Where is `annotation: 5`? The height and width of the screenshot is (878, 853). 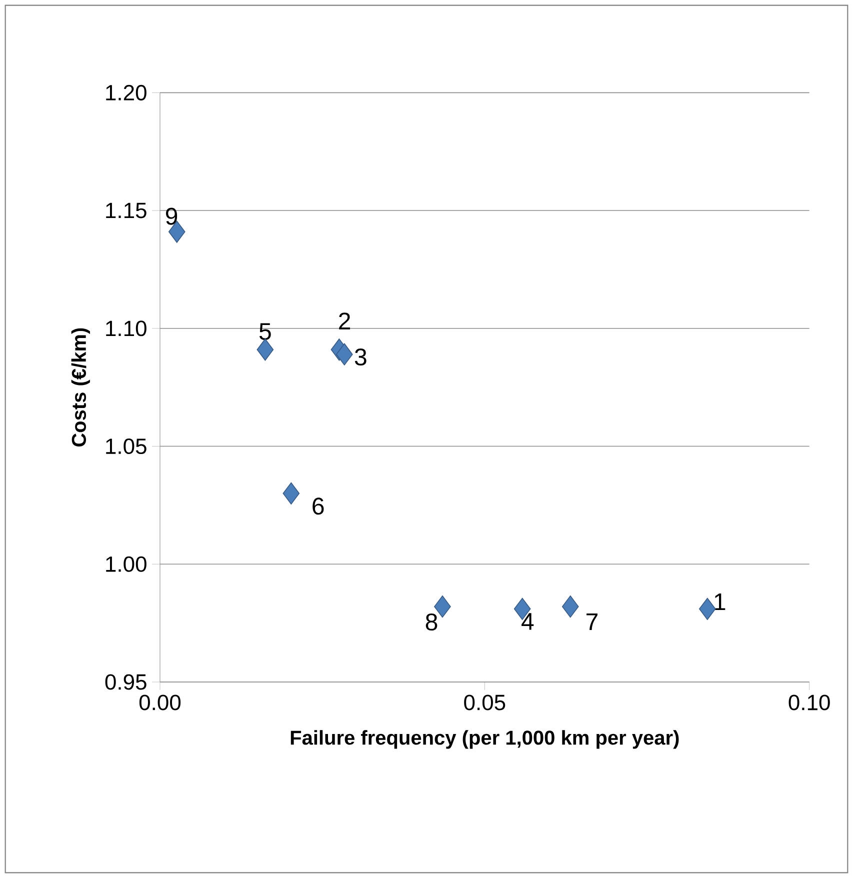
annotation: 5 is located at coordinates (265, 331).